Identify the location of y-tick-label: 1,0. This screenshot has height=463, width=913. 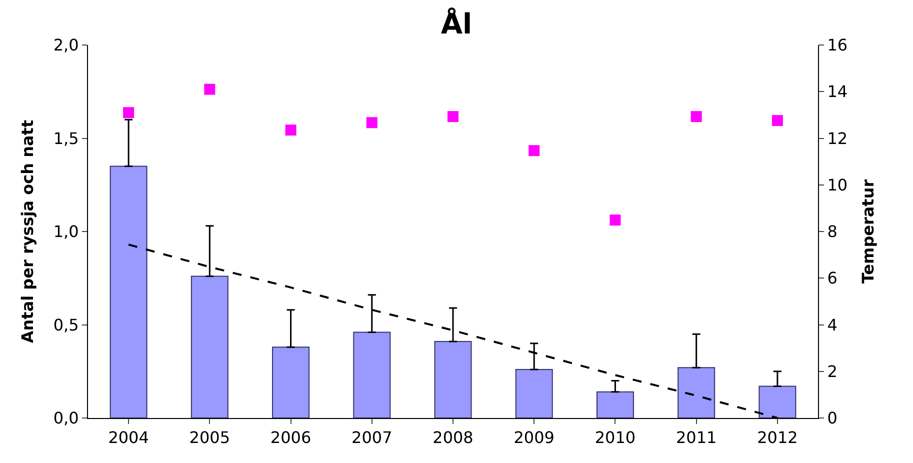
(66, 232).